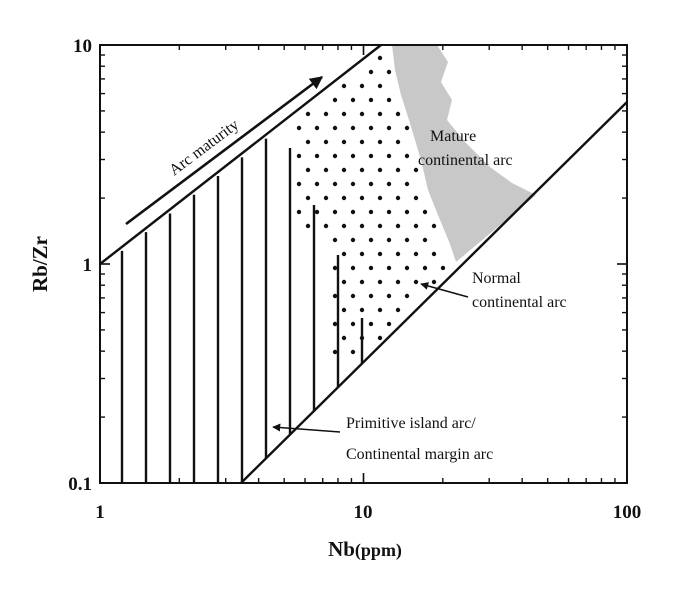  Describe the element at coordinates (365, 549) in the screenshot. I see `x-axis-label: Nb(ppm)` at that location.